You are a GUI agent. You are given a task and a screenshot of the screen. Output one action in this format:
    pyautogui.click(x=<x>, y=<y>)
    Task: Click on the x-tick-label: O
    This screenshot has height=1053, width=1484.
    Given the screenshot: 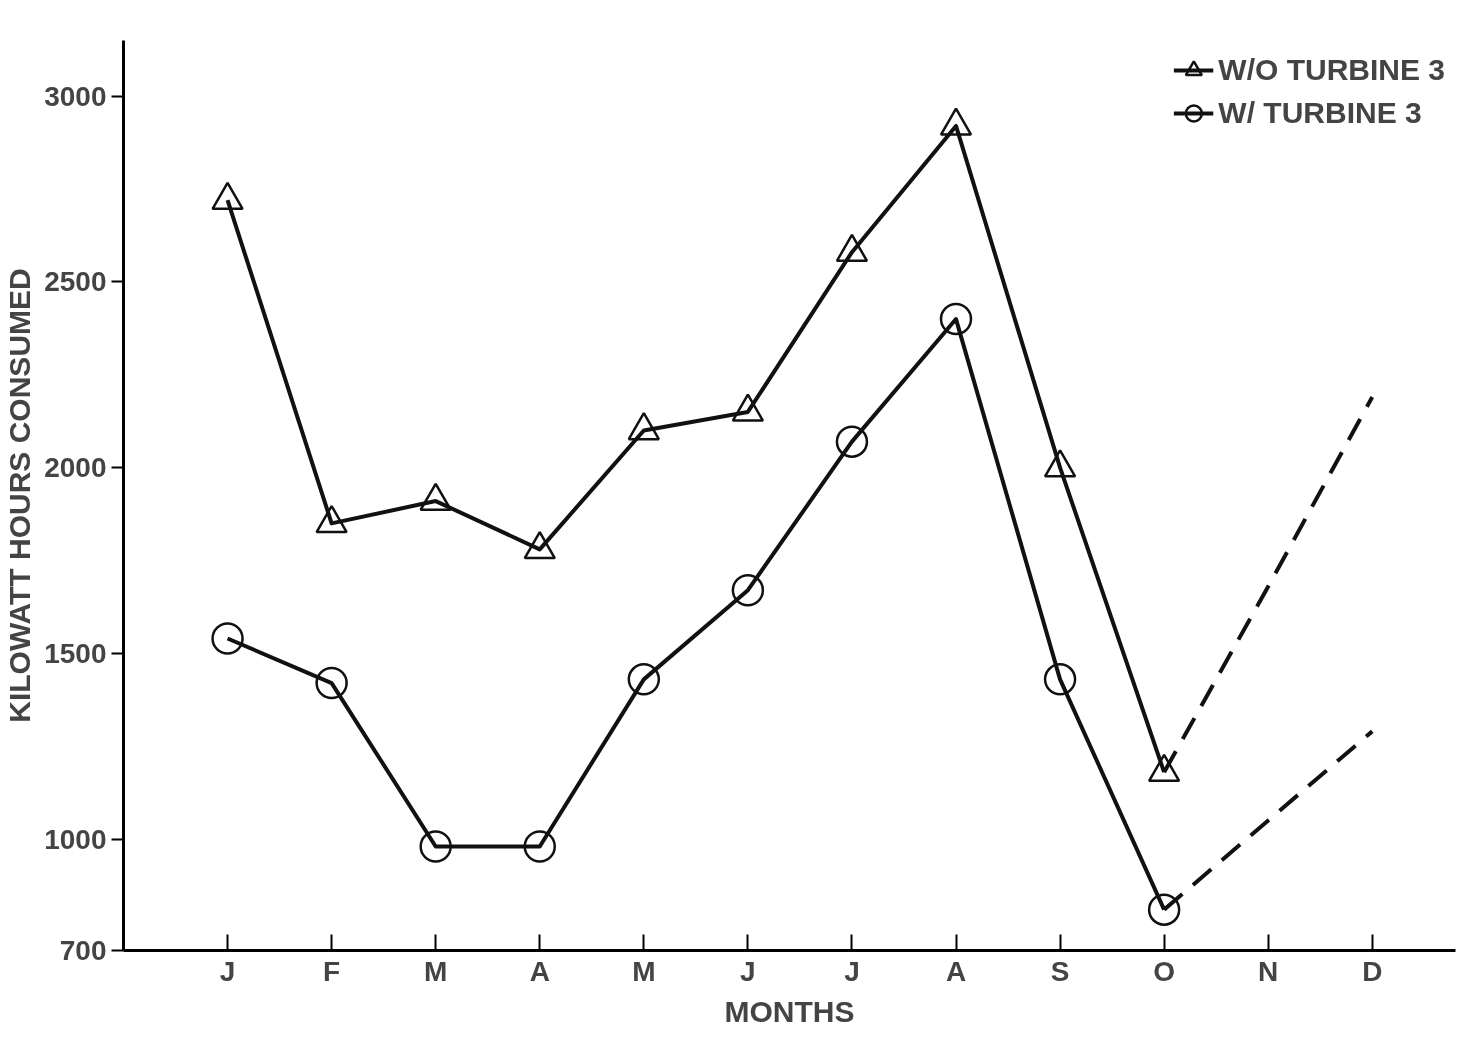 What is the action you would take?
    pyautogui.click(x=1164, y=971)
    